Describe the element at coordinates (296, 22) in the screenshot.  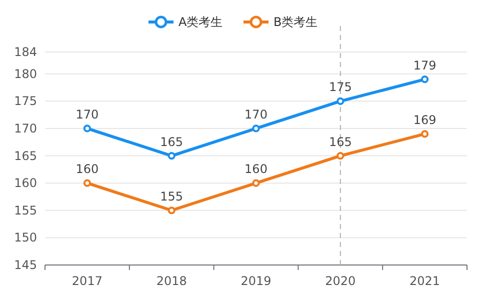
I see `legend-label: B类考生` at that location.